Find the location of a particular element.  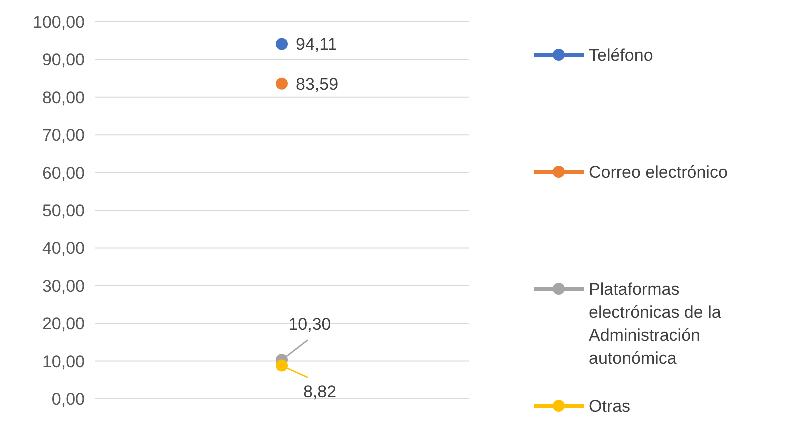

data-label: 94,11 is located at coordinates (317, 44).